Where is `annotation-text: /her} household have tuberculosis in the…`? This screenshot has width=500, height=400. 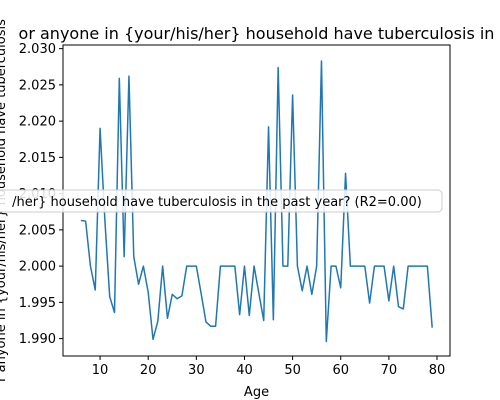 annotation-text: /her} household have tuberculosis in the… is located at coordinates (217, 202).